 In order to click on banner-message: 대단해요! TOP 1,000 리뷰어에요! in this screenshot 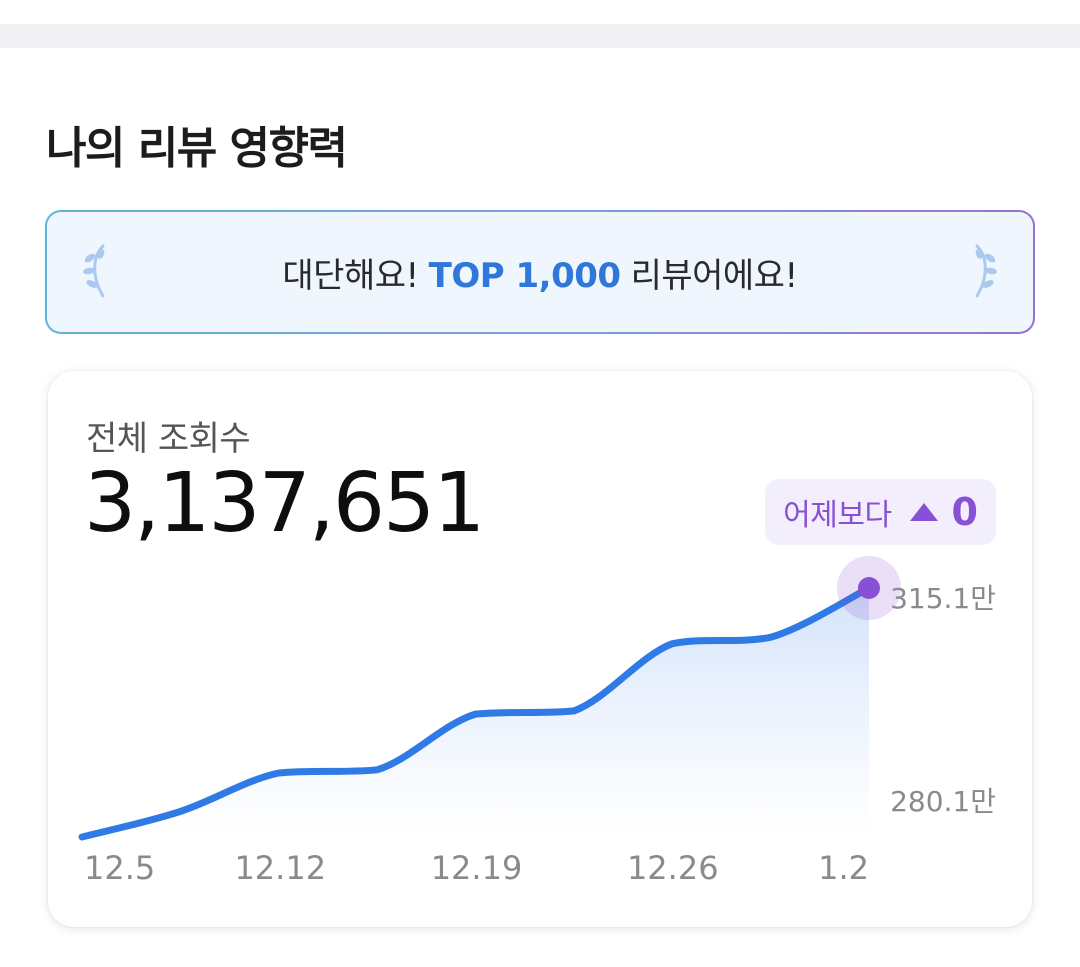, I will do `click(540, 272)`.